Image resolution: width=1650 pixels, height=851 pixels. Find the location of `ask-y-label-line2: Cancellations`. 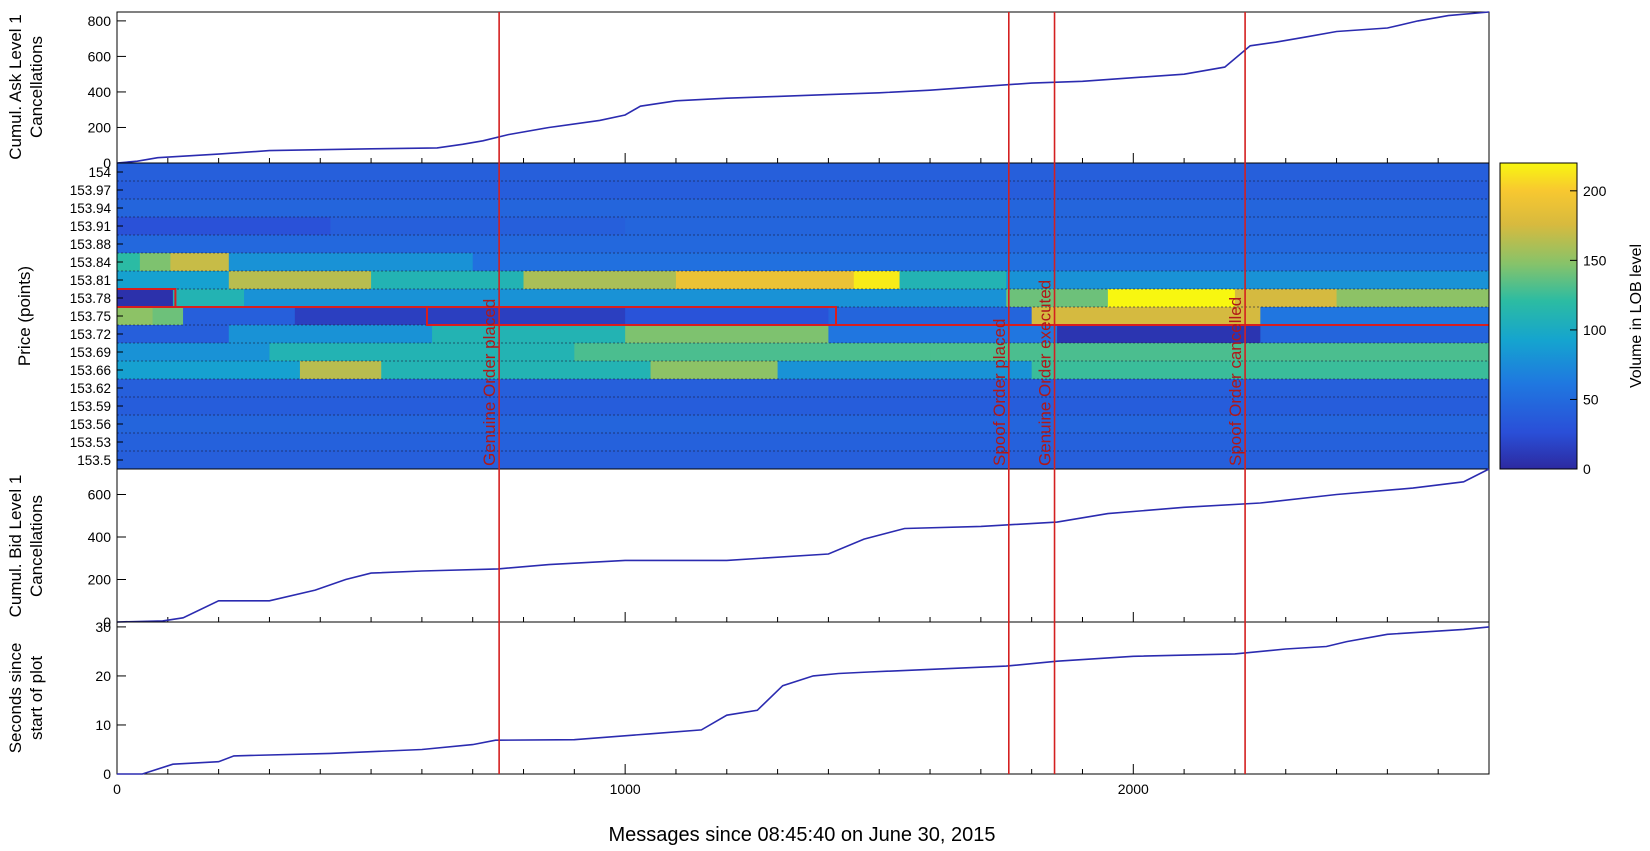

ask-y-label-line2: Cancellations is located at coordinates (36, 87).